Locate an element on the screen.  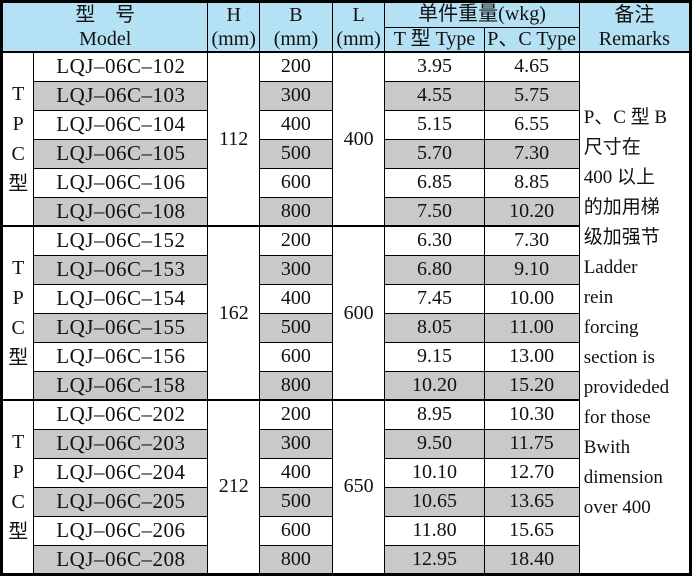
pc-weight-cell: 4.65 is located at coordinates (531, 66).